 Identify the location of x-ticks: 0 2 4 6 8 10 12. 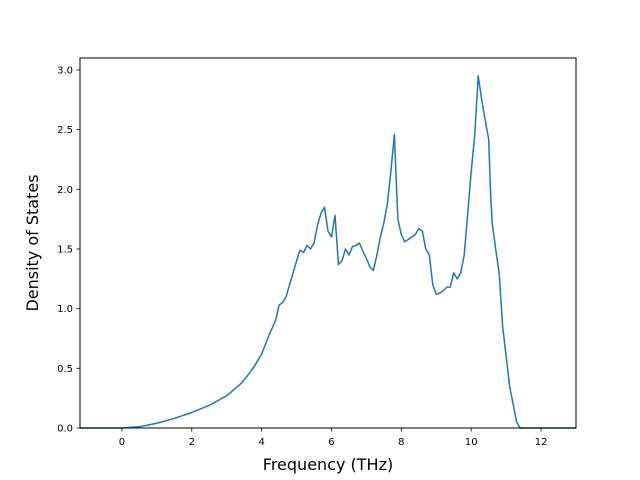
(333, 438).